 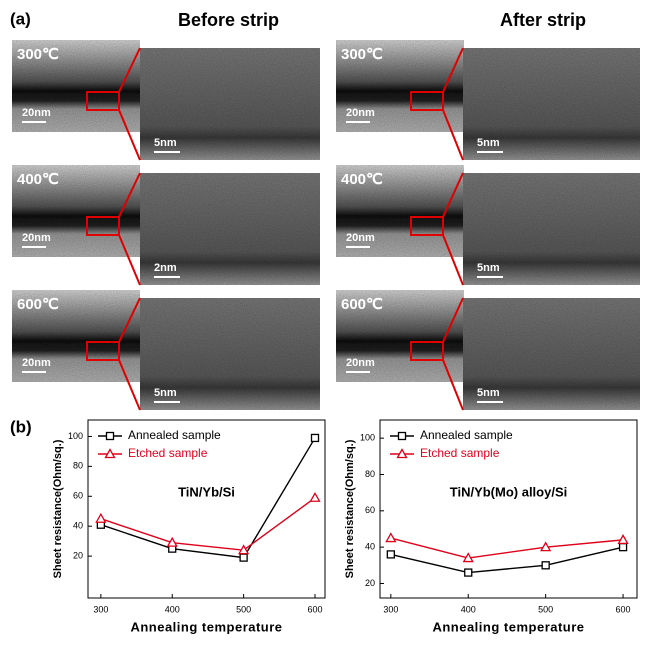 I want to click on annotation: TiN/Yb/Si, so click(x=206, y=491).